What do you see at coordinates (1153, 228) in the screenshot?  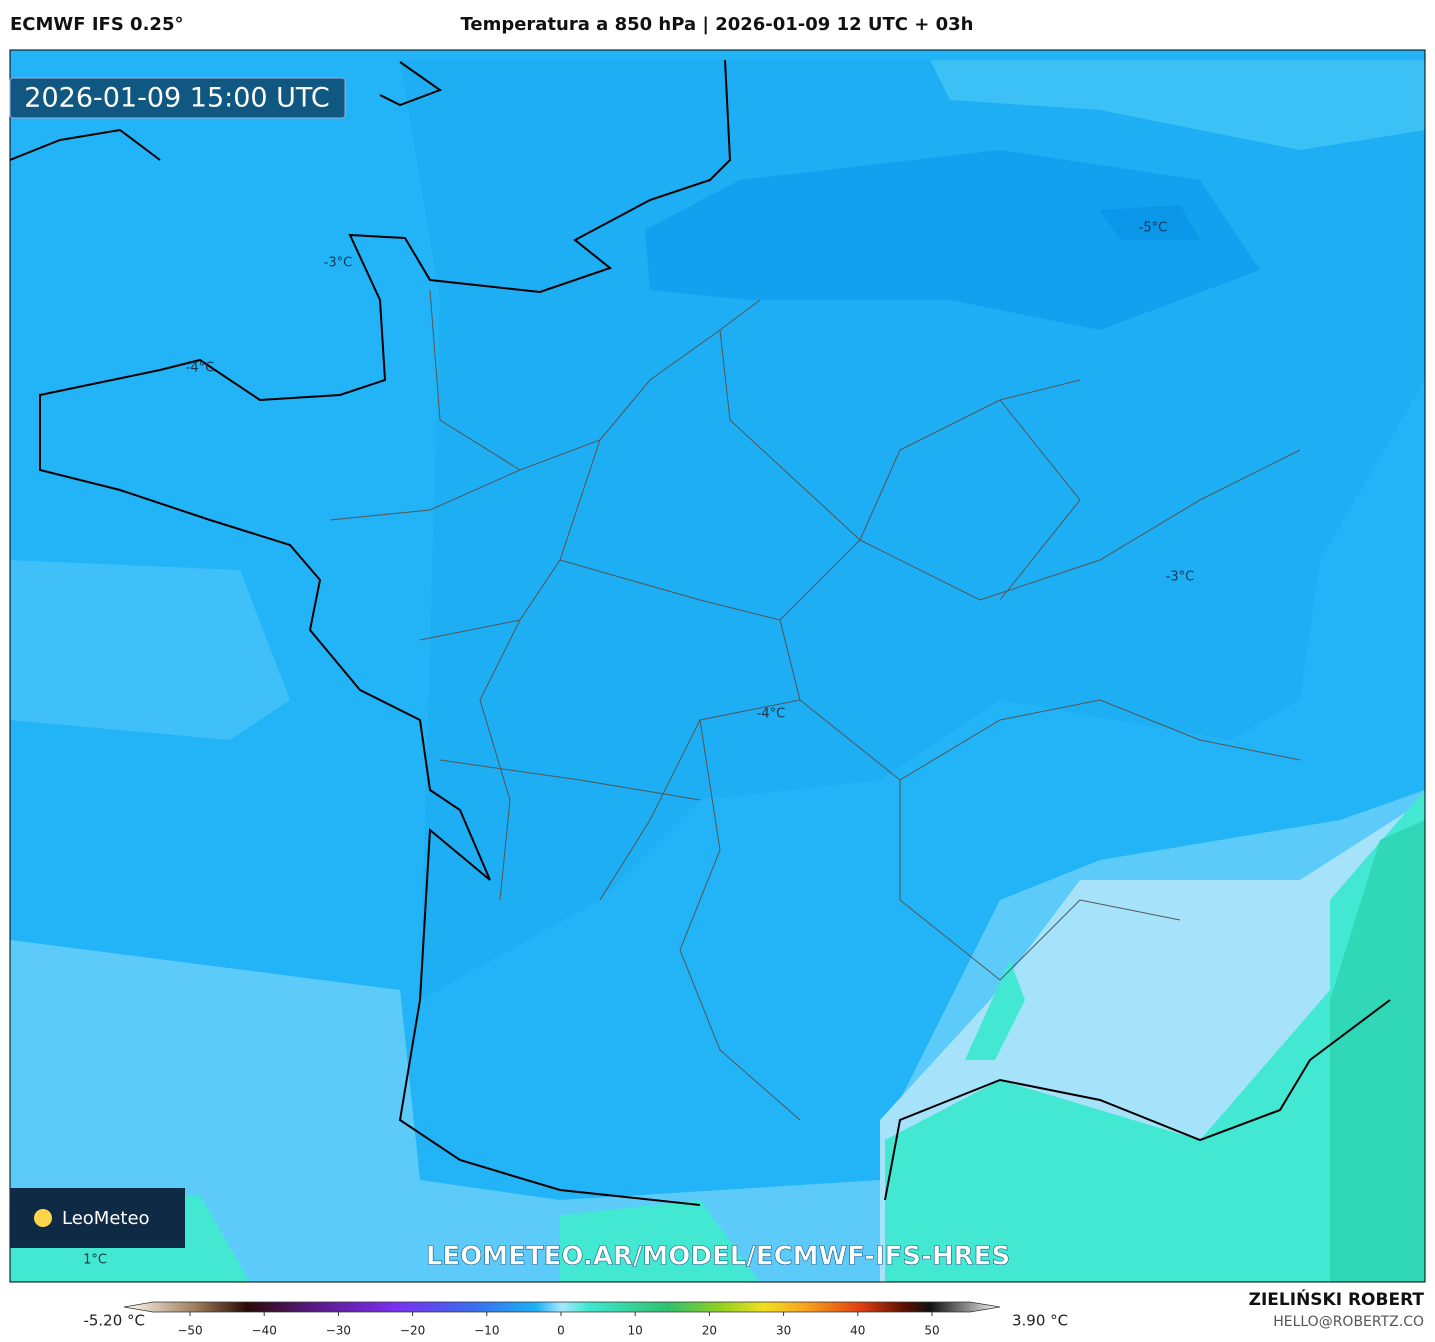 I see `contour-label: -5°C` at bounding box center [1153, 228].